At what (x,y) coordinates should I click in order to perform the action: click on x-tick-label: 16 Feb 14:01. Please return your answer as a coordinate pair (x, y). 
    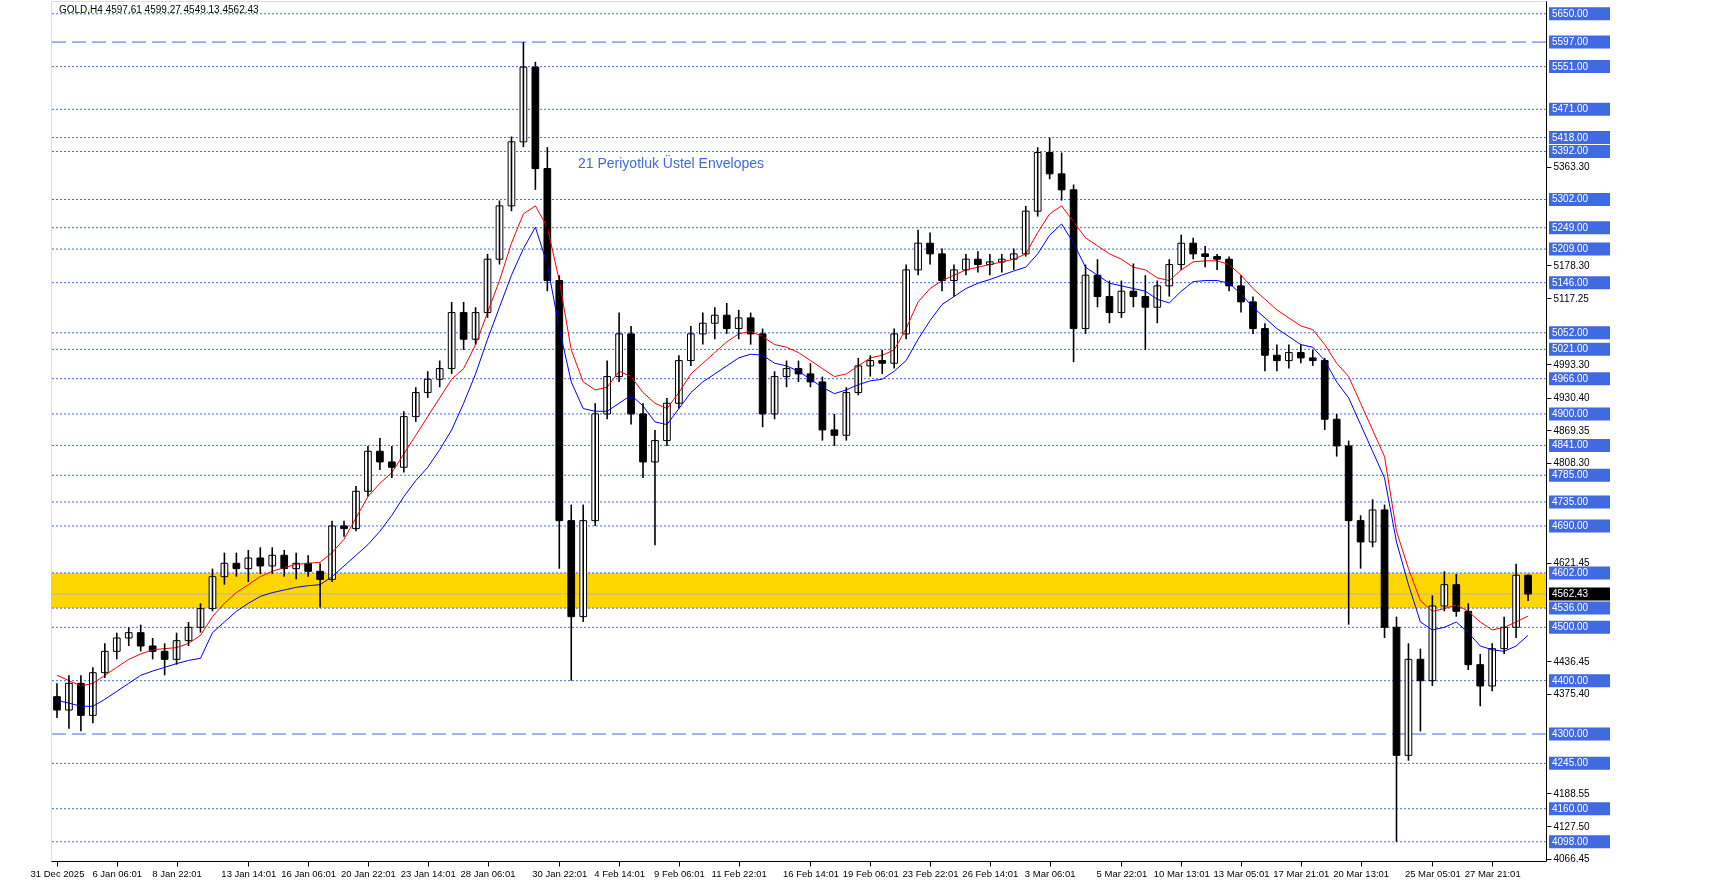
    Looking at the image, I should click on (810, 873).